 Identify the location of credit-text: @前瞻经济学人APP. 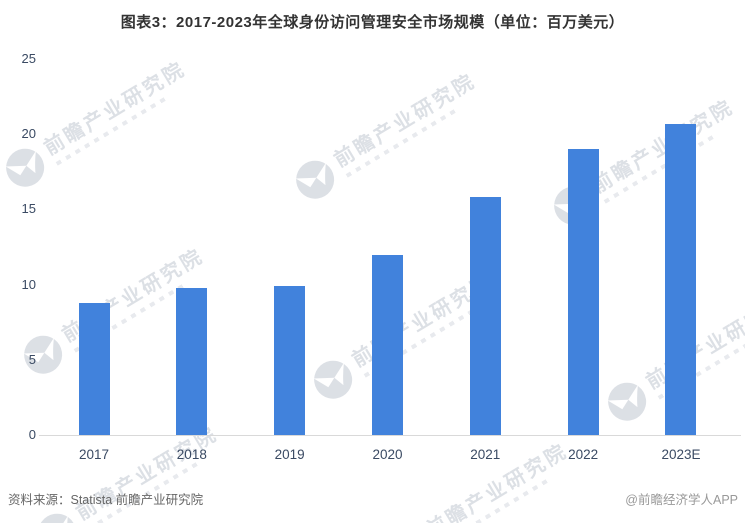
(681, 500).